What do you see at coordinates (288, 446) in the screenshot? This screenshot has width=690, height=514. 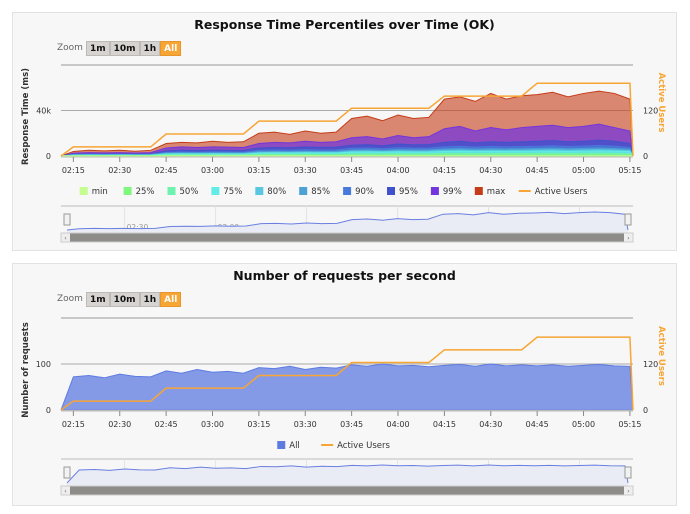 I see `legend-item: All` at bounding box center [288, 446].